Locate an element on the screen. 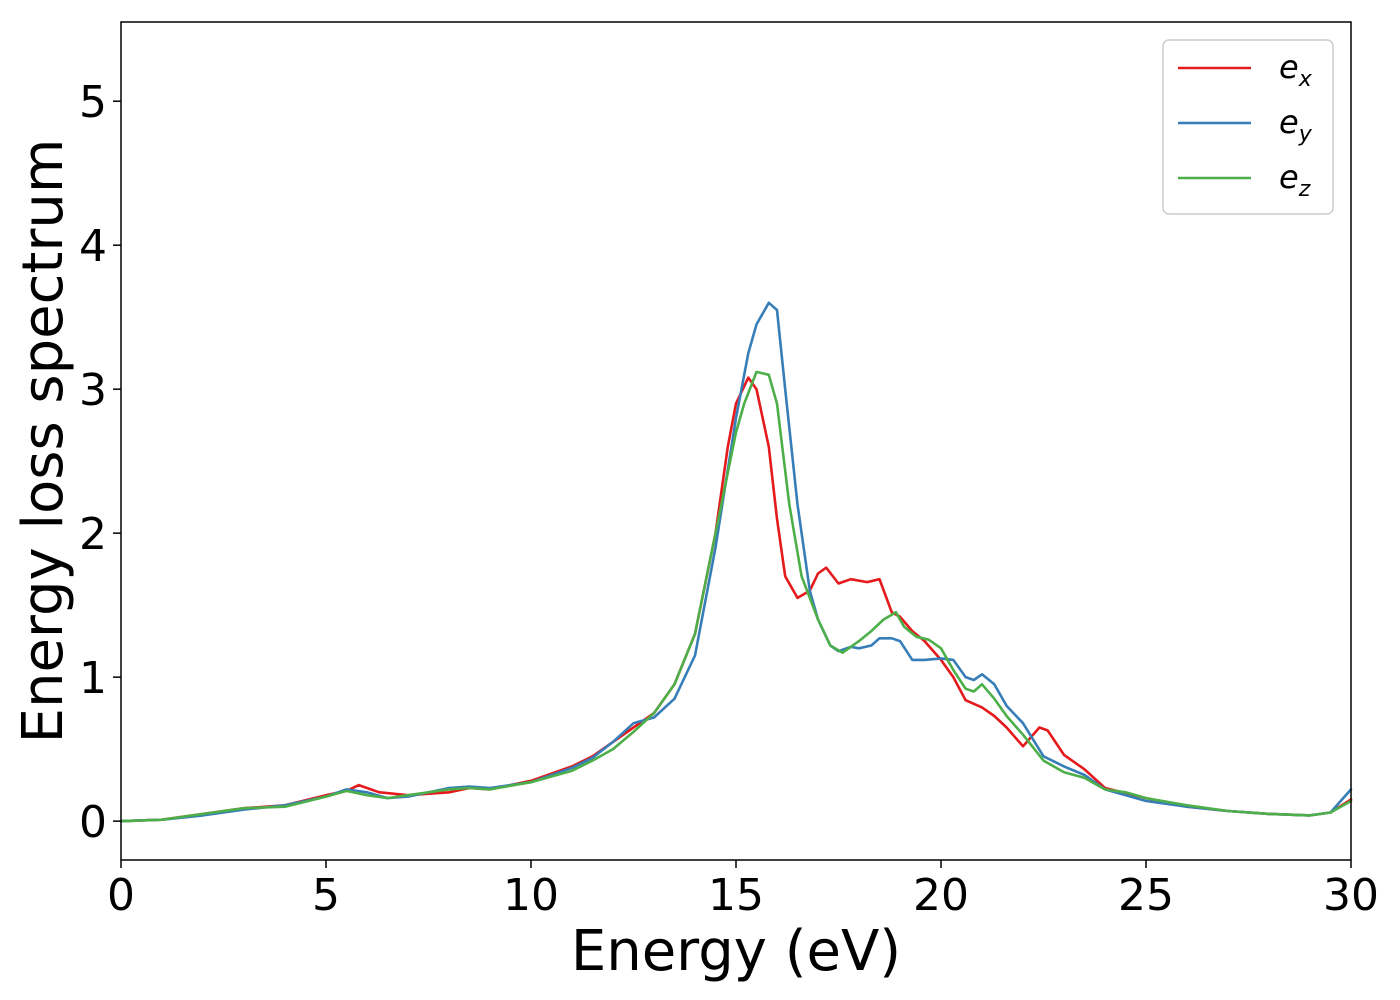  y-tick-label: 1 is located at coordinates (93, 678).